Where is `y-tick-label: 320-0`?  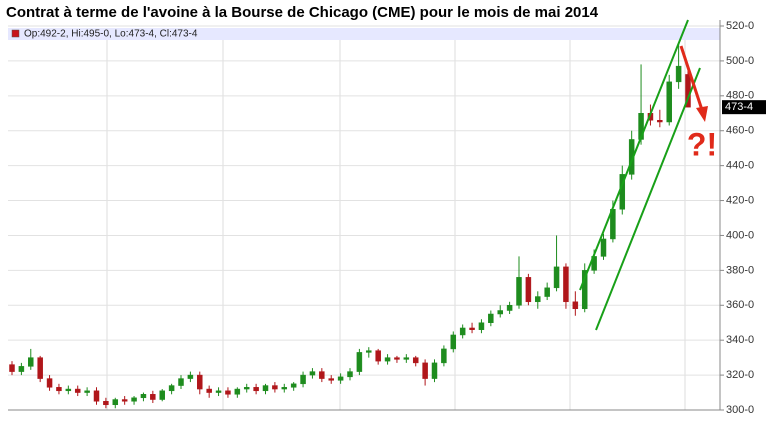
y-tick-label: 320-0 is located at coordinates (740, 375).